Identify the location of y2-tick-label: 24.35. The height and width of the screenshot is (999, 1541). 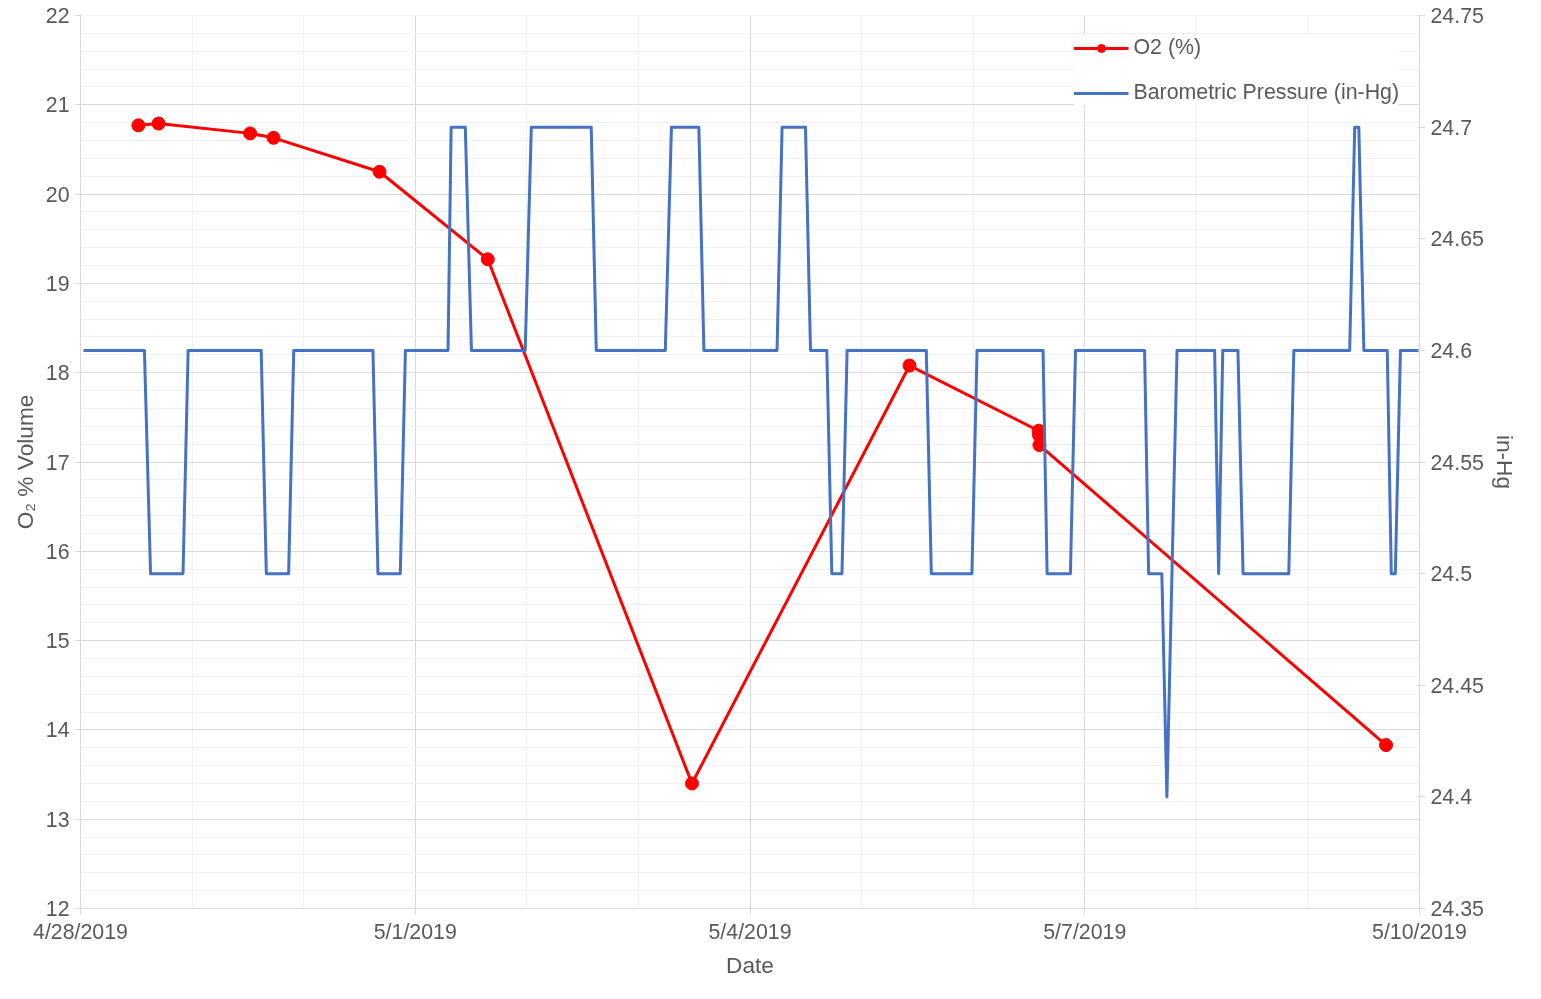
(1457, 909).